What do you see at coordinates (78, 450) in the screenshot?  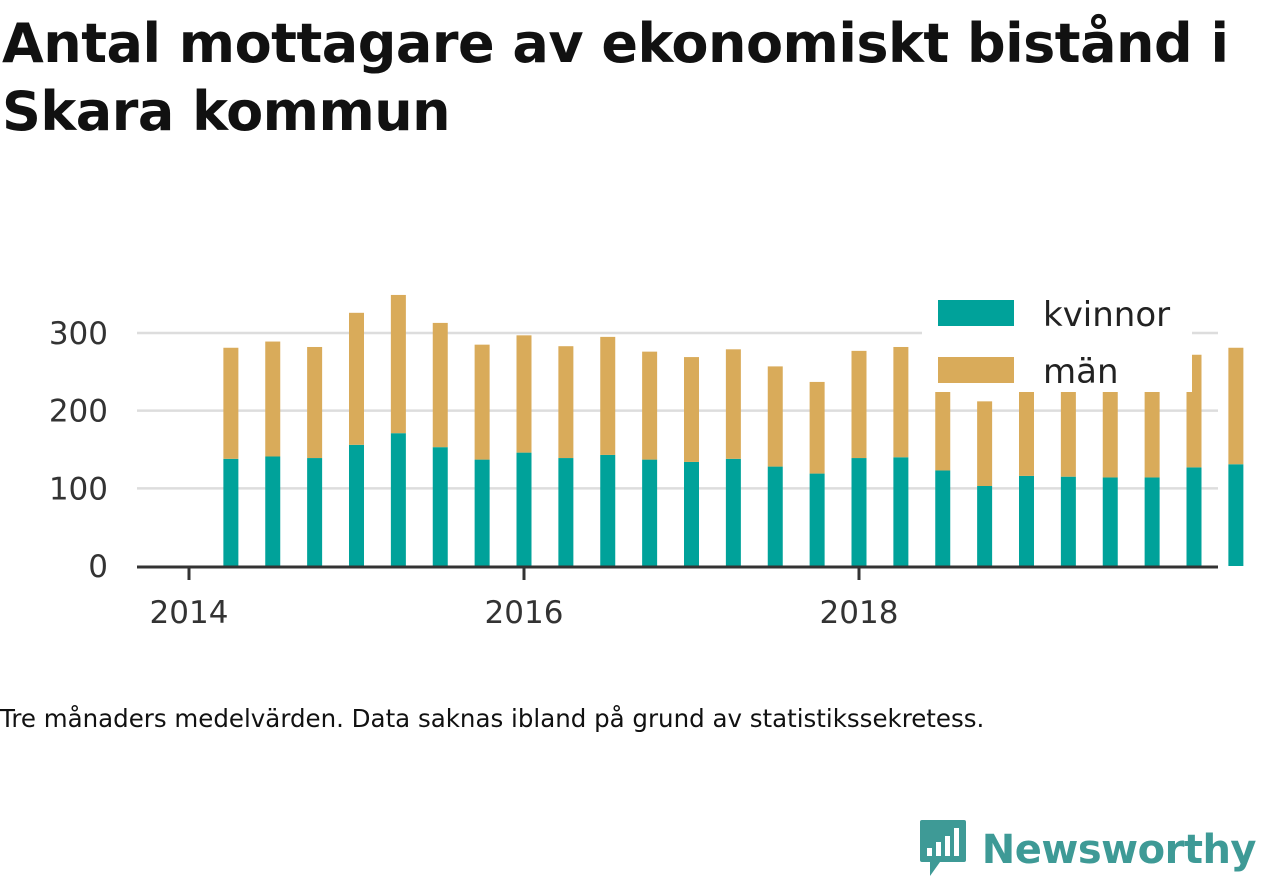 I see `y-axis-ticks: 0 100 200 300` at bounding box center [78, 450].